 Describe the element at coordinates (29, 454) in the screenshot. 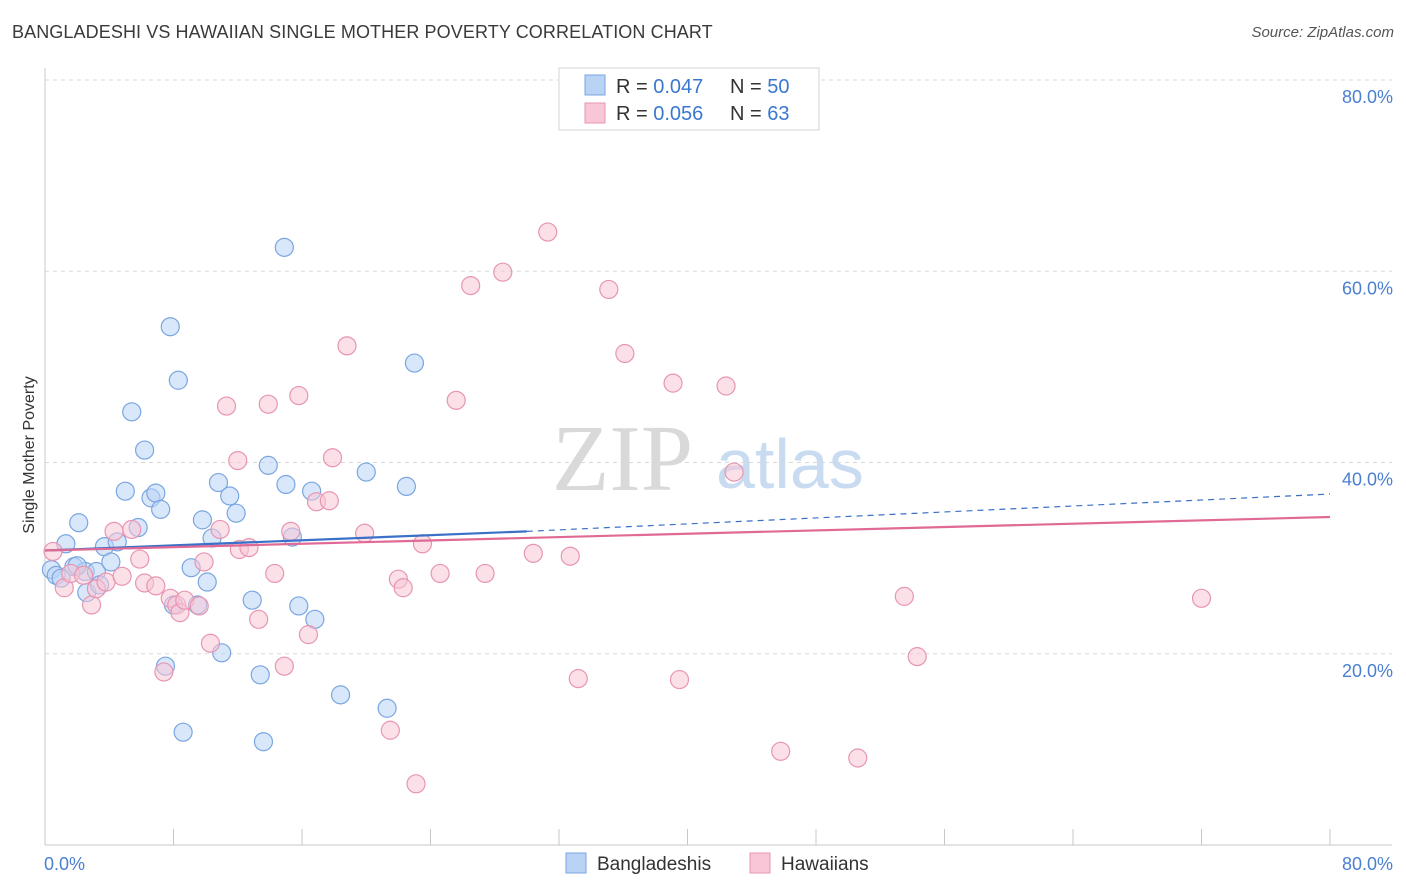

I see `y-axis-title: Single Mother Poverty` at that location.